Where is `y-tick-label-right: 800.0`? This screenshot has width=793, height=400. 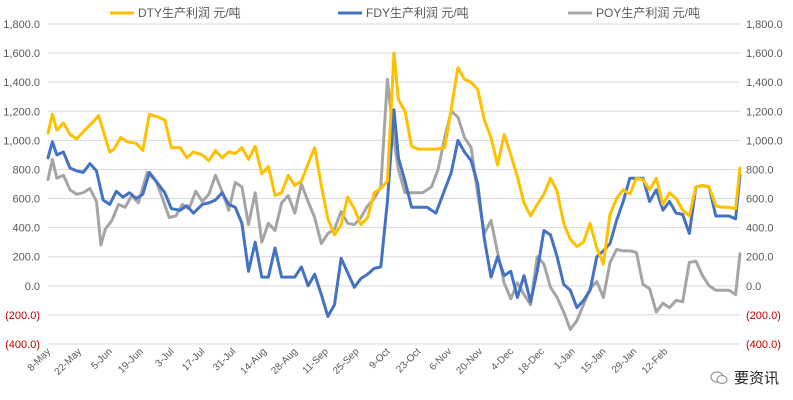 y-tick-label-right: 800.0 is located at coordinates (760, 170).